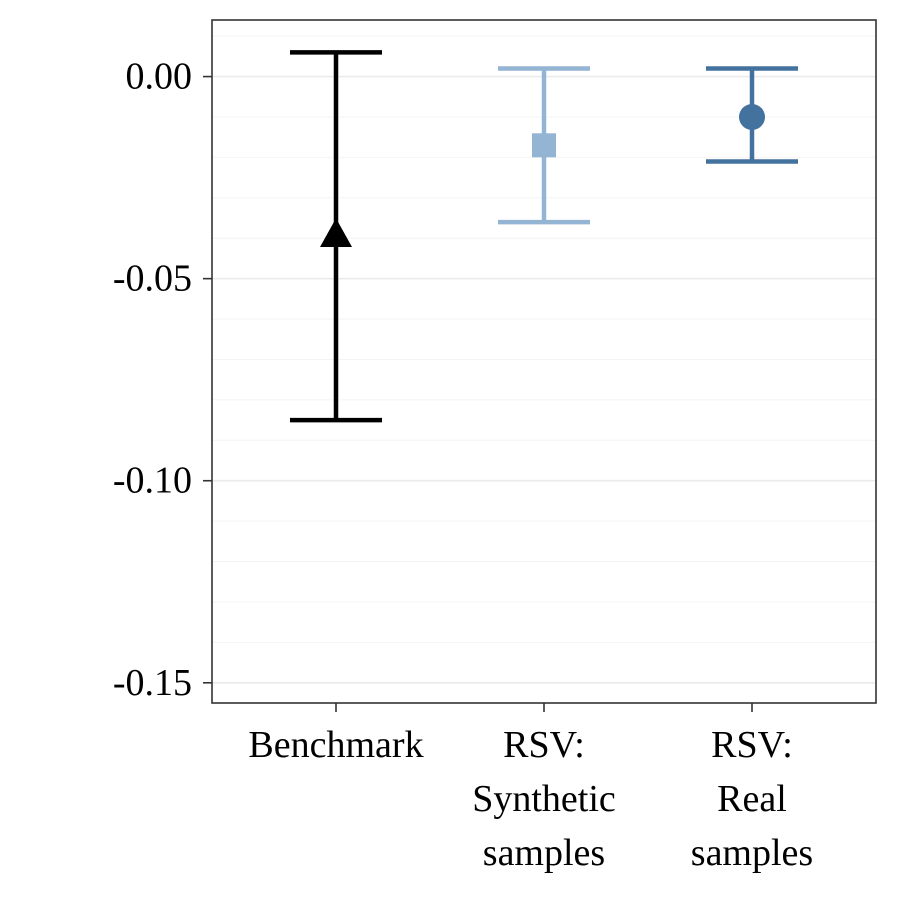  Describe the element at coordinates (162, 380) in the screenshot. I see `y-axis: 0.00 -0.05 -0.10 -0.15` at that location.